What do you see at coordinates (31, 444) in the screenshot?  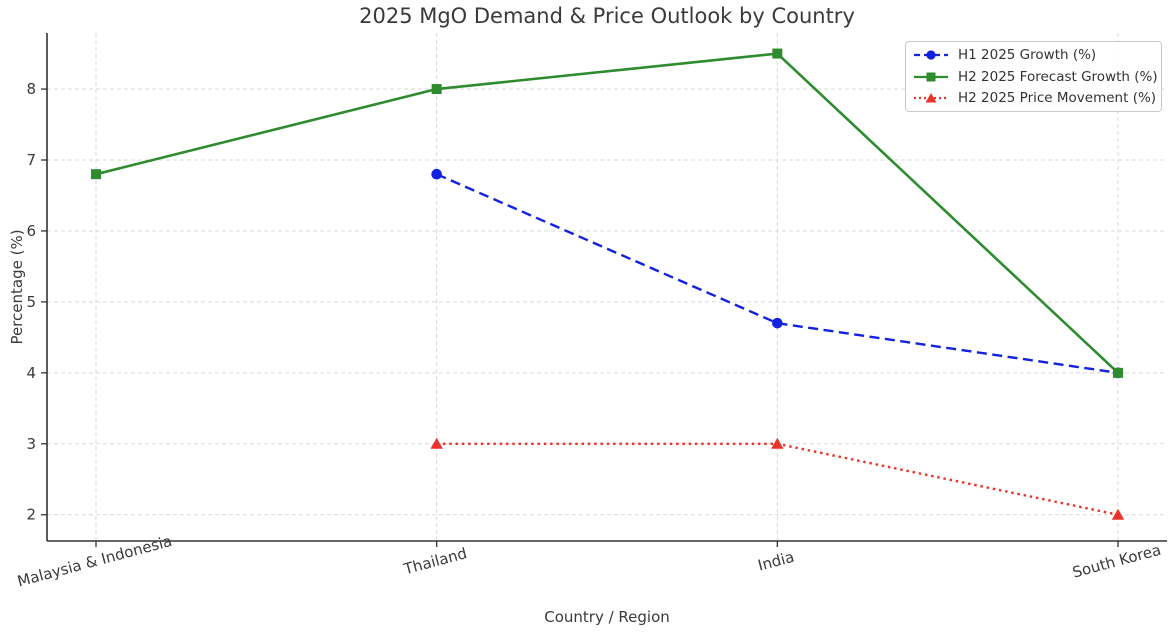 I see `y-tick-label: 3` at bounding box center [31, 444].